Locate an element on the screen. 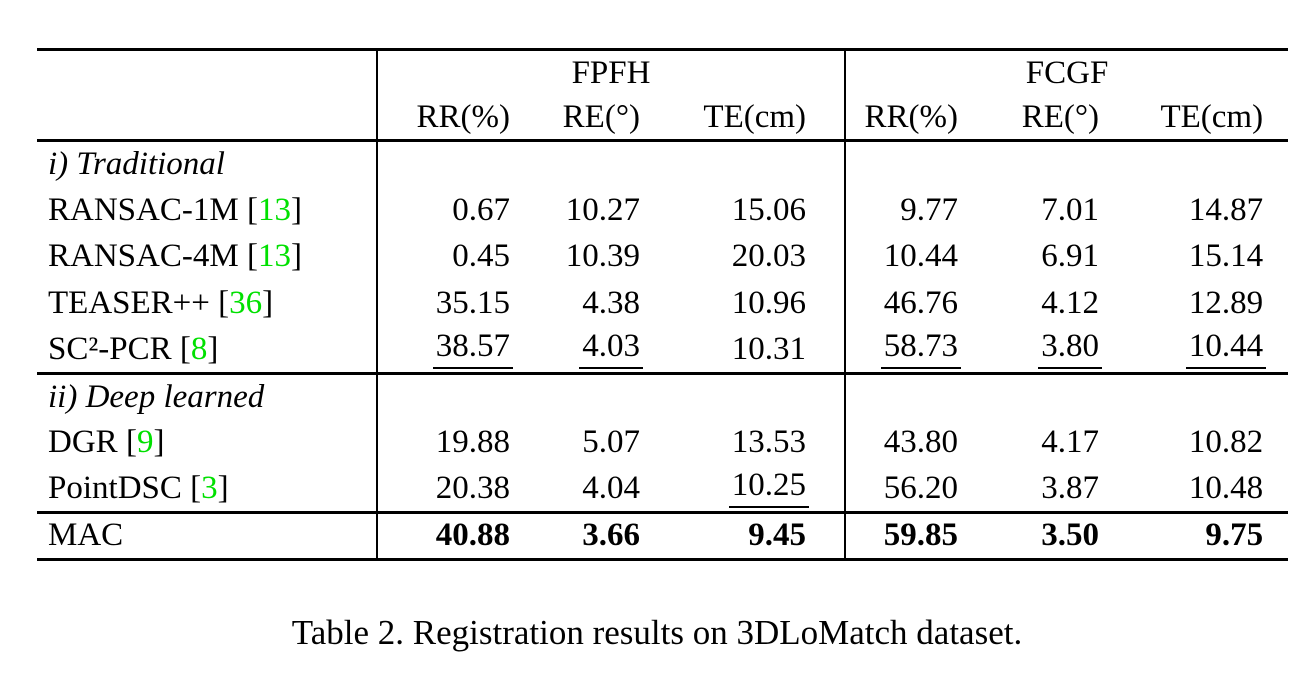  metric-value: 0.45 is located at coordinates (454, 256).